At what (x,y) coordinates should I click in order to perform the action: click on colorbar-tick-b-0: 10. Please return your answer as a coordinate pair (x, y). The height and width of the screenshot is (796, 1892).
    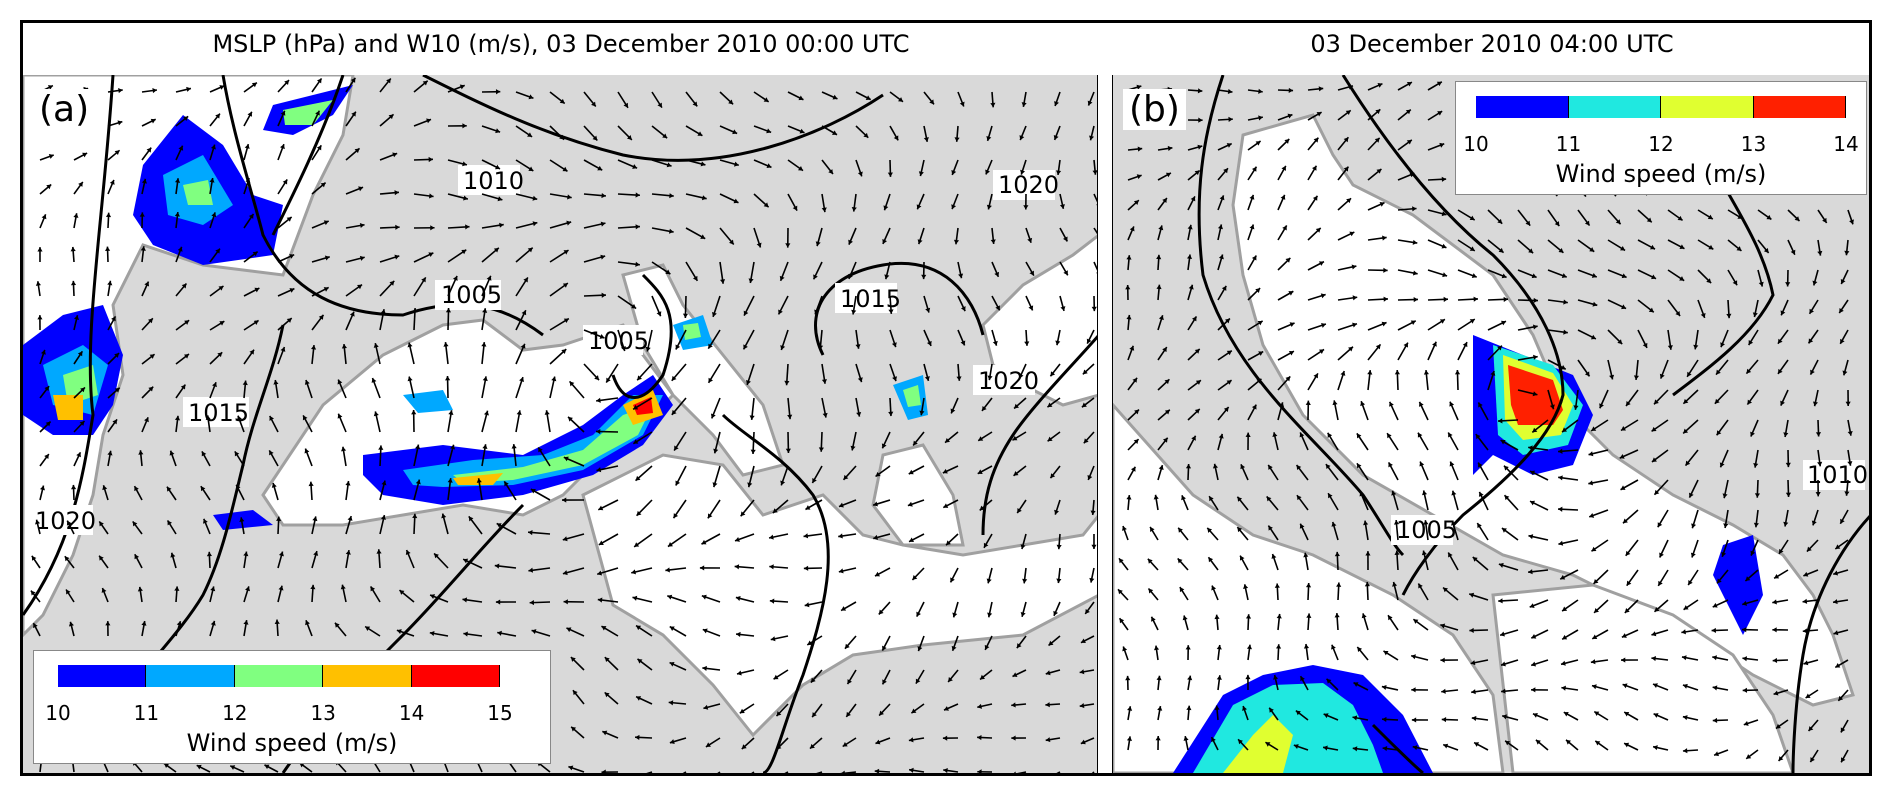
    Looking at the image, I should click on (1476, 144).